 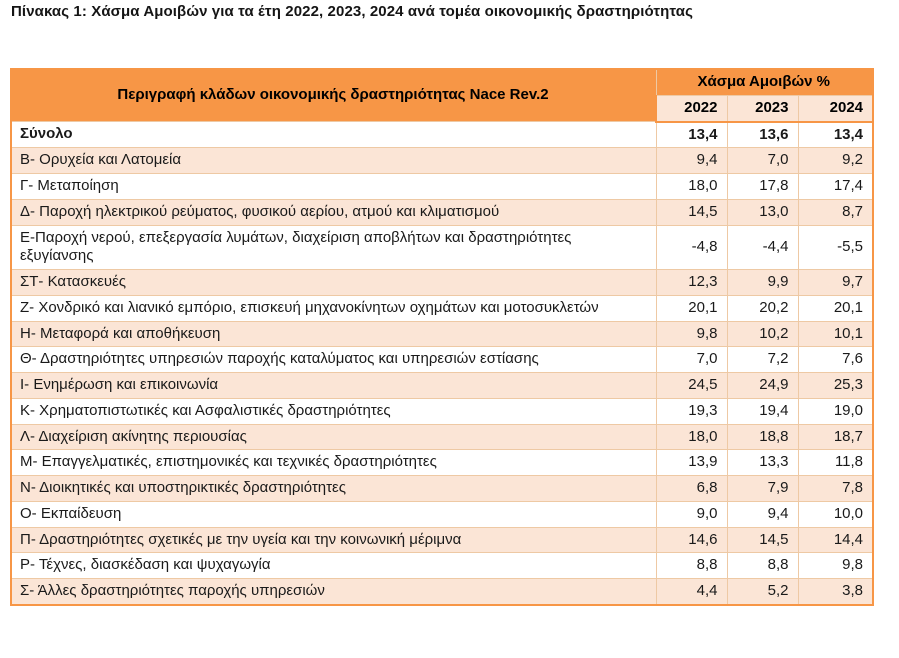 What do you see at coordinates (691, 591) in the screenshot?
I see `row-value-2022: 4,4` at bounding box center [691, 591].